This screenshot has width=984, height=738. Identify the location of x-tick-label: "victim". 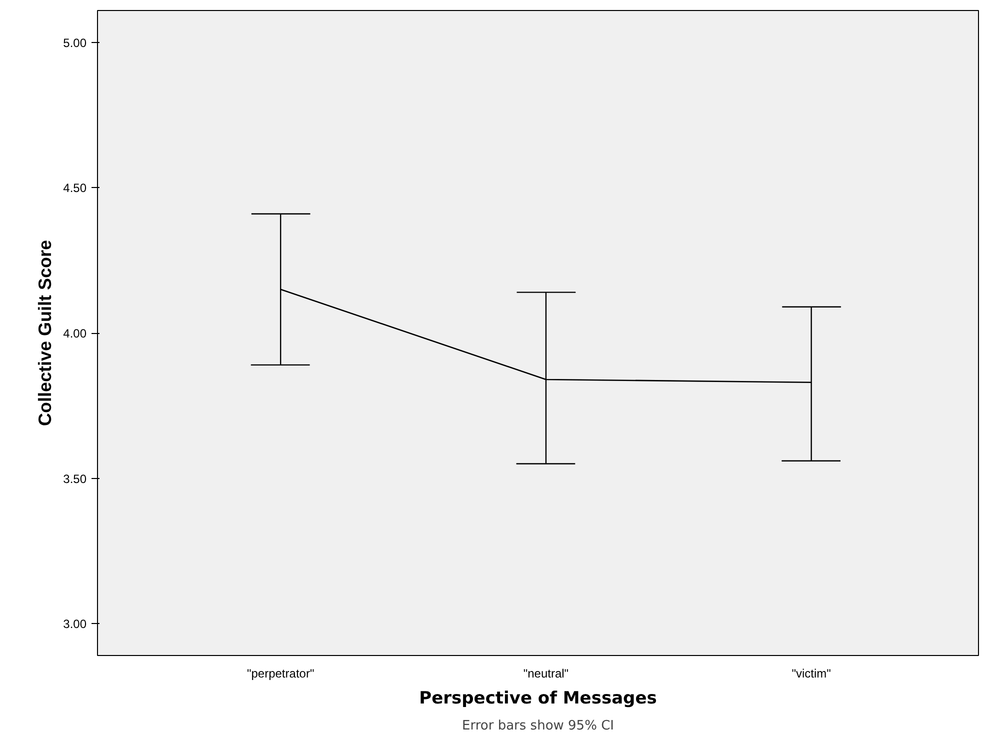
(811, 673).